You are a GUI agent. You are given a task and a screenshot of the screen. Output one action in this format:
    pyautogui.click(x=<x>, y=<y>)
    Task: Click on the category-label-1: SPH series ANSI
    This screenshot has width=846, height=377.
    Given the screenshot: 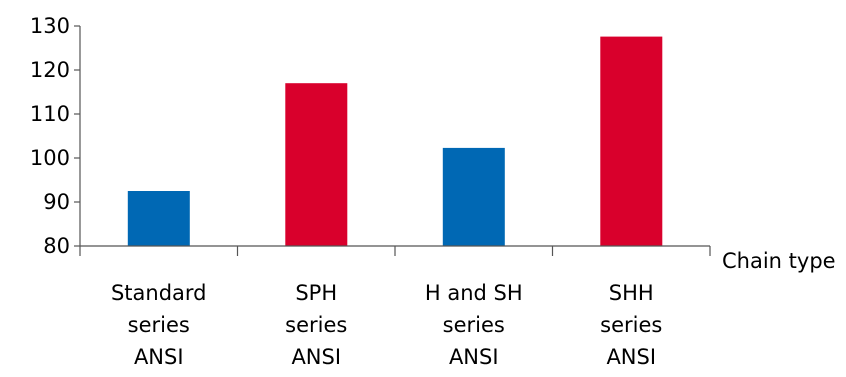 What is the action you would take?
    pyautogui.click(x=316, y=325)
    